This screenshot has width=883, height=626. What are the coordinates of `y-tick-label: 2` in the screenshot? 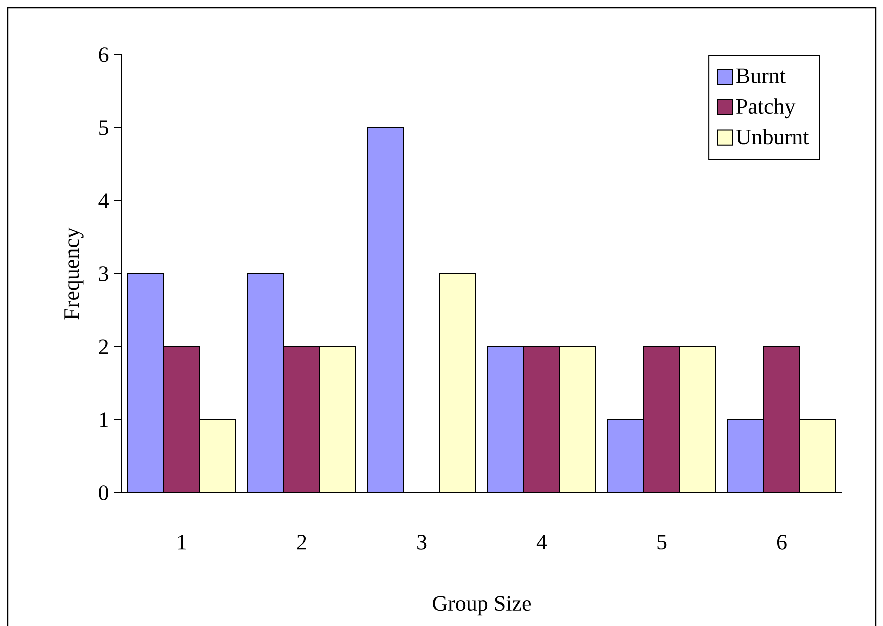 It's located at (103, 347).